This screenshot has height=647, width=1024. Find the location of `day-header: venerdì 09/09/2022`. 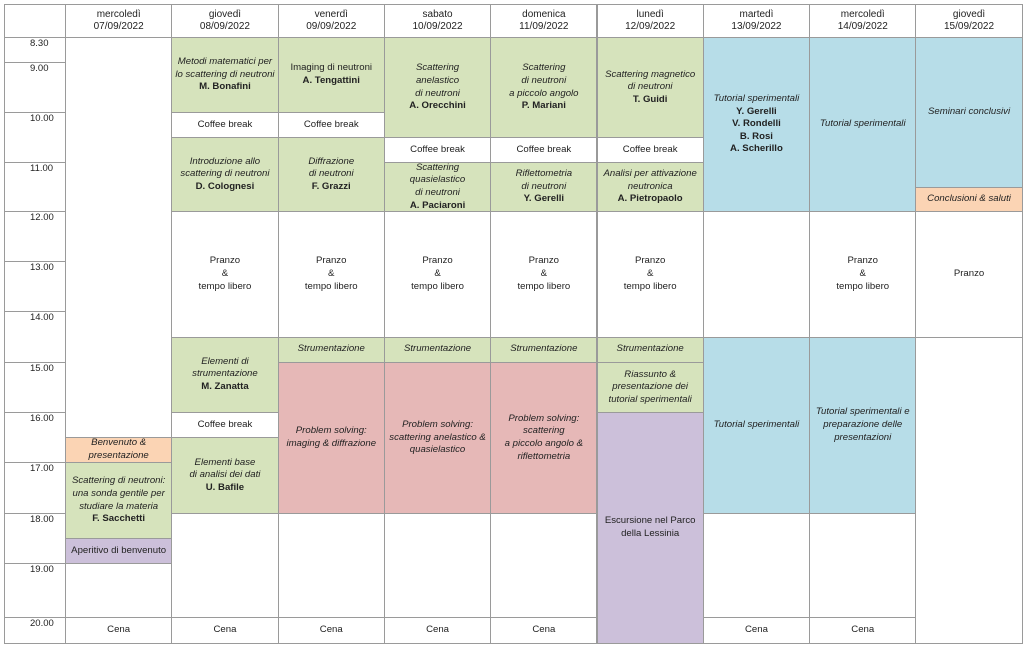

day-header: venerdì 09/09/2022 is located at coordinates (331, 21).